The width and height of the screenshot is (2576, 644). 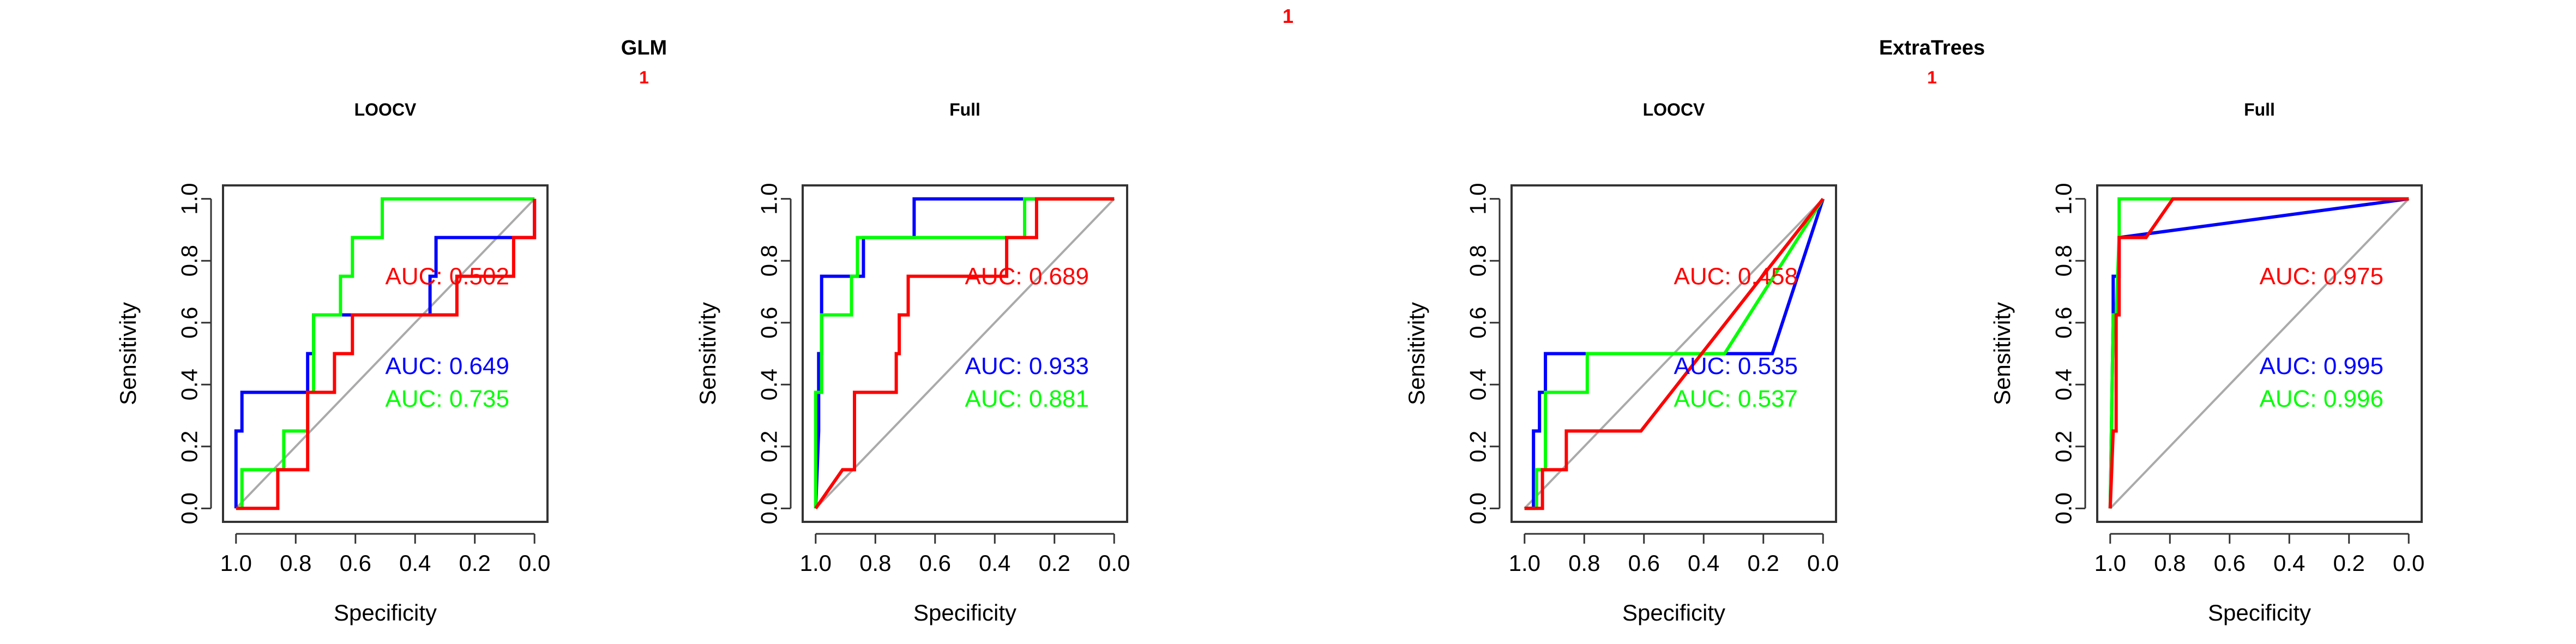 I want to click on auc-label-green: AUC: 0.881, so click(x=1027, y=399).